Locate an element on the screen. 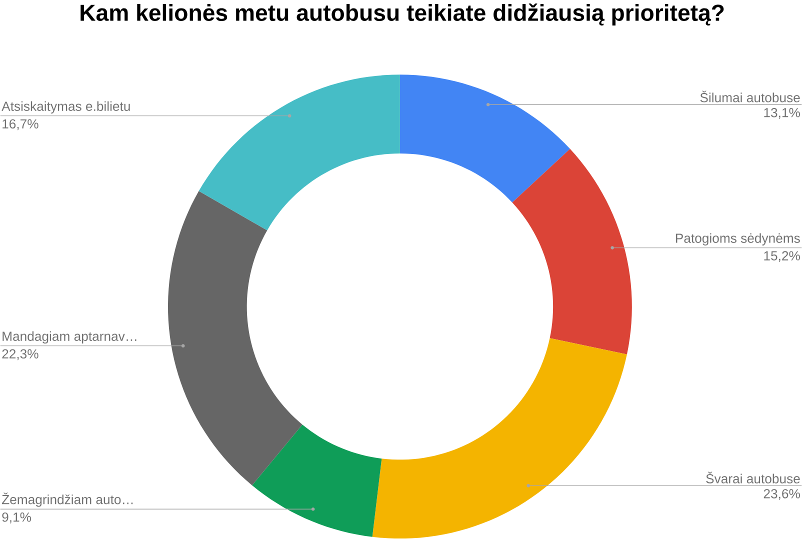 This screenshot has height=539, width=802. slice-label: Atsiskaitymas e.bilietu is located at coordinates (66, 108).